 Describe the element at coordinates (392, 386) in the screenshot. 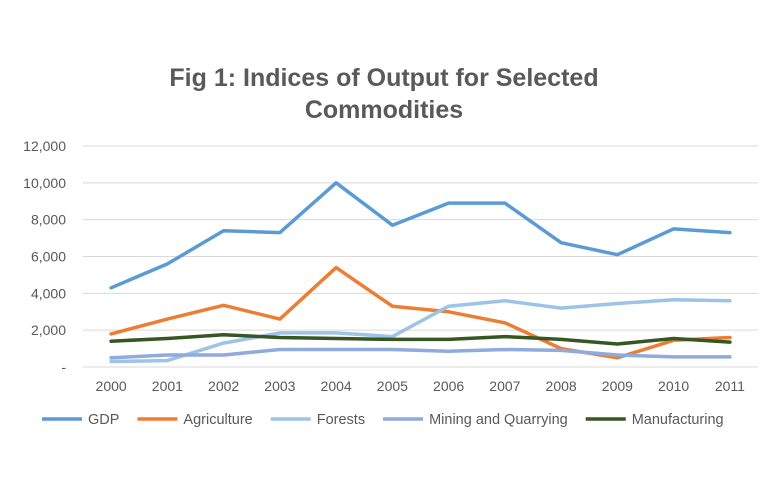

I see `x-tick-label: 2005` at that location.